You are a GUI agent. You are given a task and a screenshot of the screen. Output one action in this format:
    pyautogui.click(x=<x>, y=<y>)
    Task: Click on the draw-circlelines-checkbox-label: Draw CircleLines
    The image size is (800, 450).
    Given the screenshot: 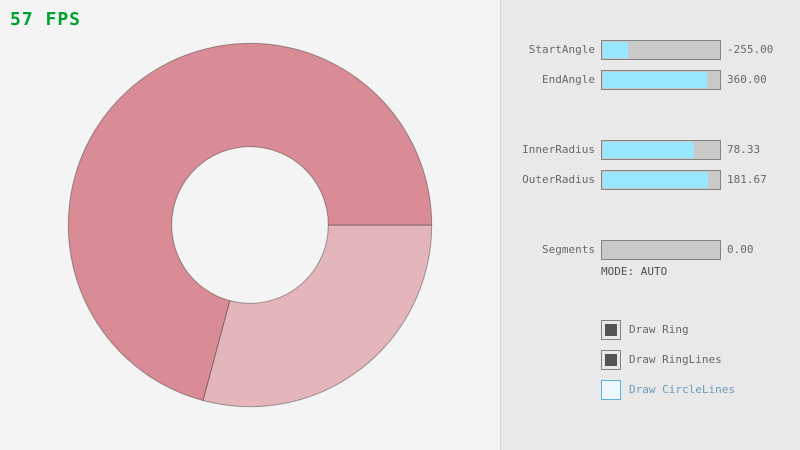 What is the action you would take?
    pyautogui.click(x=682, y=389)
    